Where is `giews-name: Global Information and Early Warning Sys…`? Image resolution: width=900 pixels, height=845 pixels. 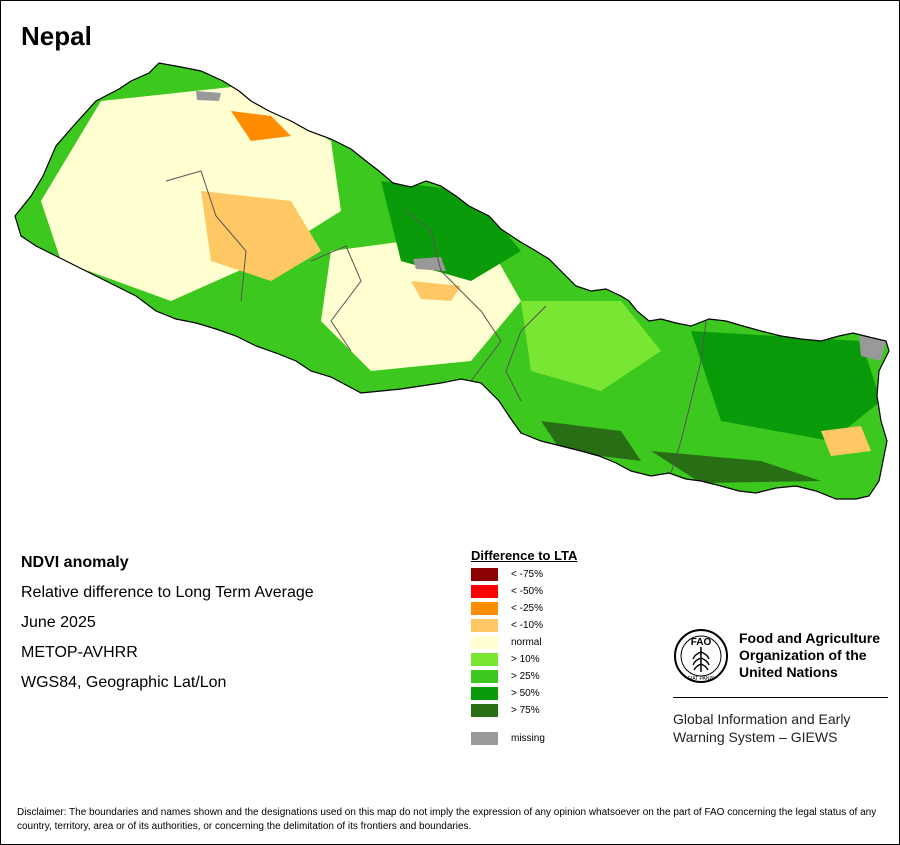
giews-name: Global Information and Early Warning Sys… is located at coordinates (761, 728).